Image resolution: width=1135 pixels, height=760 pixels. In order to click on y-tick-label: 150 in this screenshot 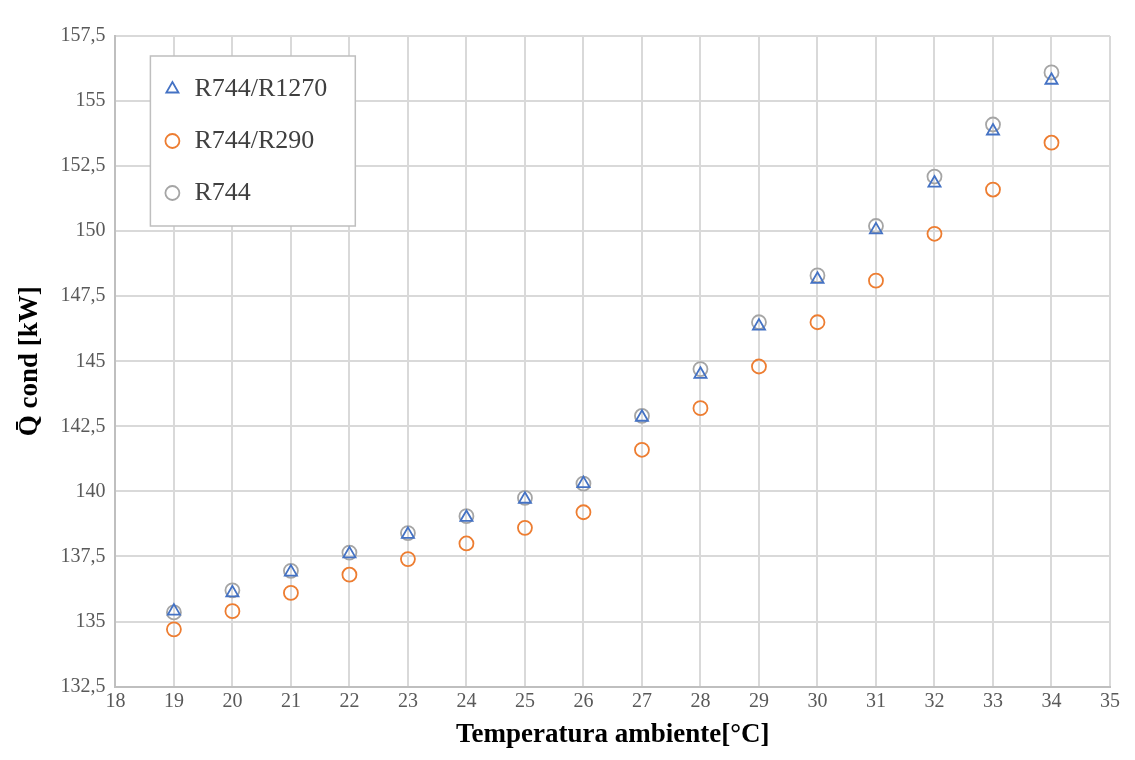, I will do `click(90, 229)`.